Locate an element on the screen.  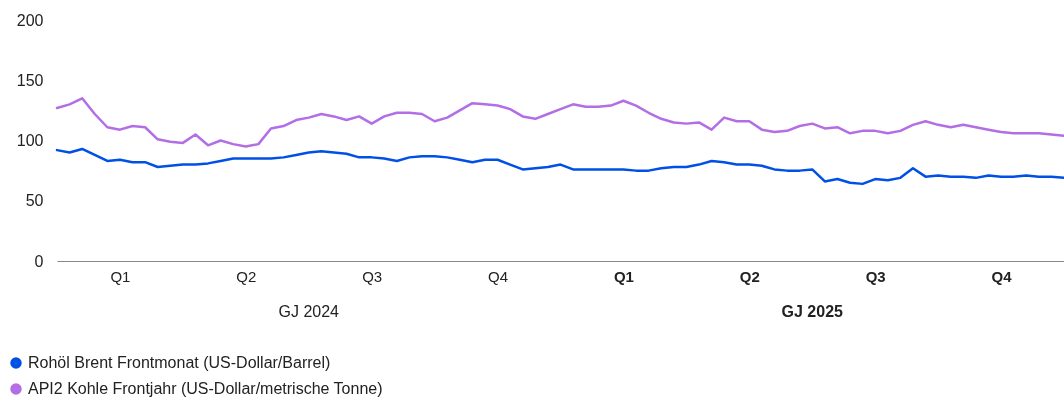
y-tick-label: 0 is located at coordinates (39, 261).